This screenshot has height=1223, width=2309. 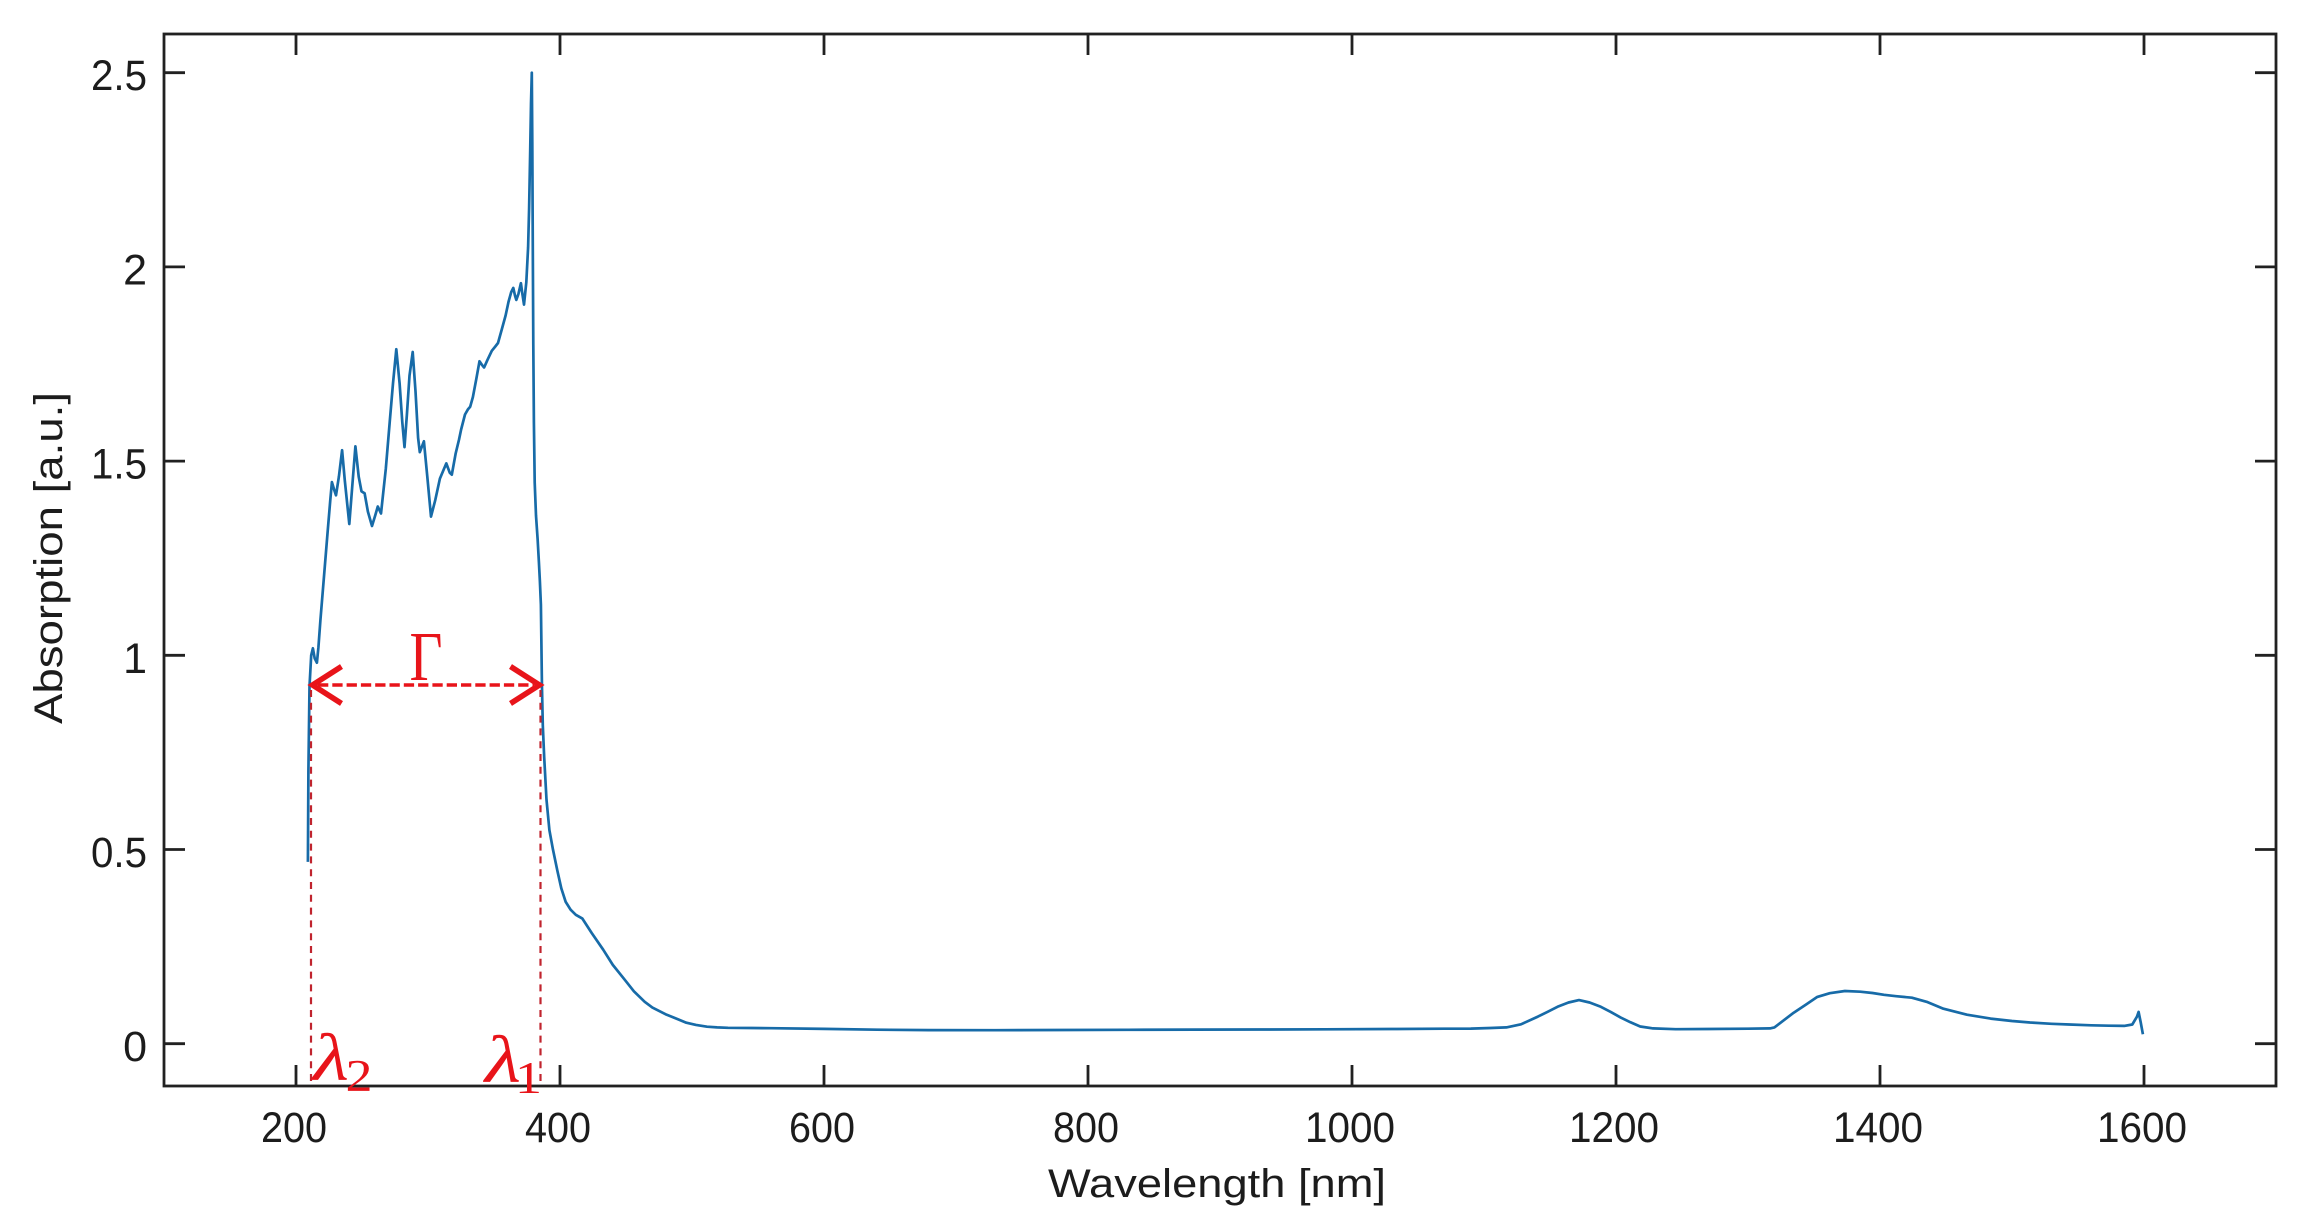 What do you see at coordinates (2142, 1128) in the screenshot?
I see `svg-text: 1600` at bounding box center [2142, 1128].